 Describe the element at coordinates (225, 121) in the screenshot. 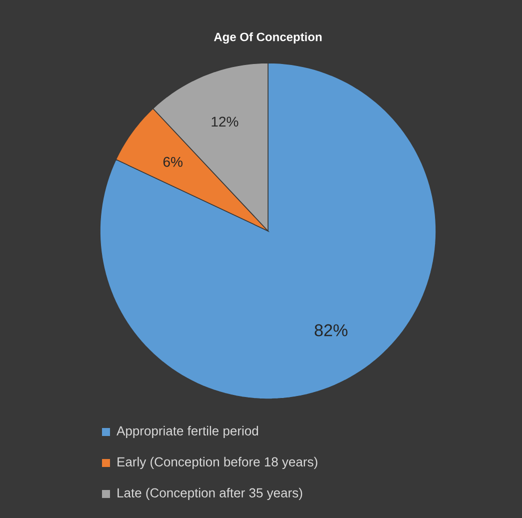

I see `data-label: 12%` at that location.